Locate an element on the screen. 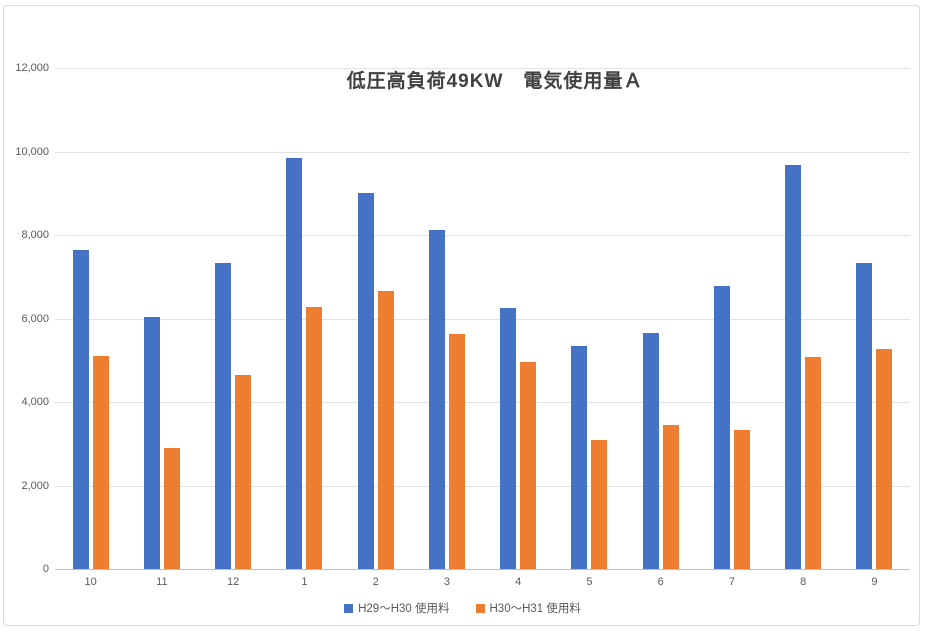  y-axis-tick-label: 0 is located at coordinates (45, 569).